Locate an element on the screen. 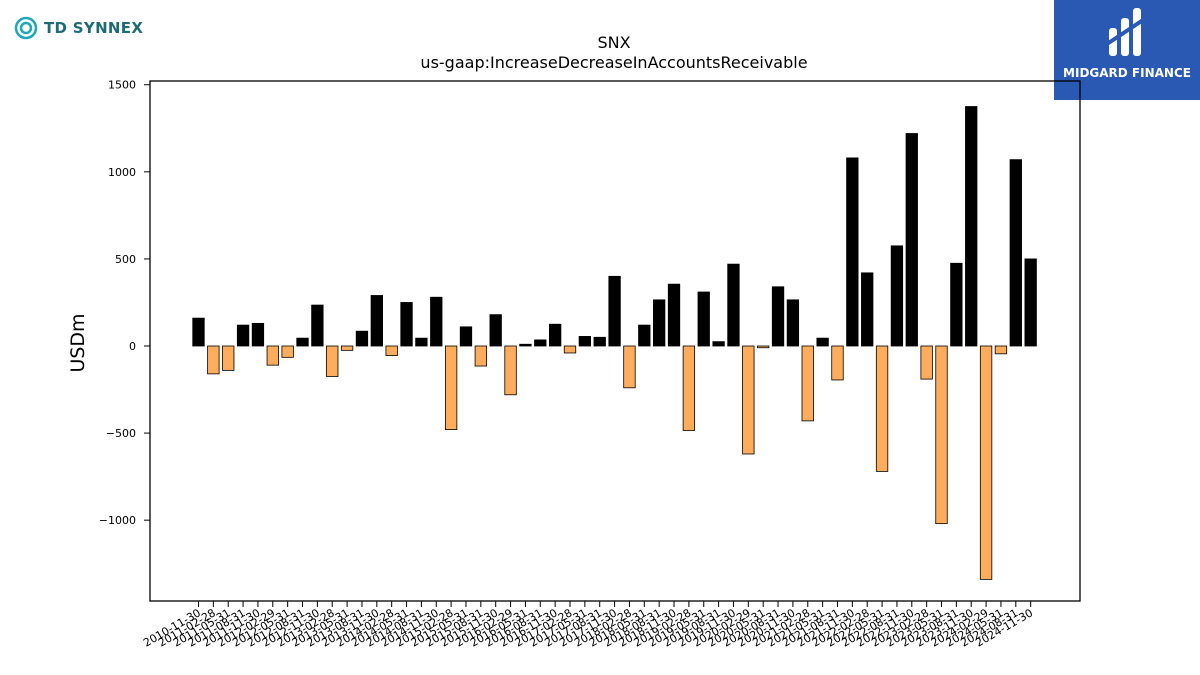 The width and height of the screenshot is (1200, 675). midgard-finance-wordmark: MIDGARD FINANCE is located at coordinates (1127, 73).